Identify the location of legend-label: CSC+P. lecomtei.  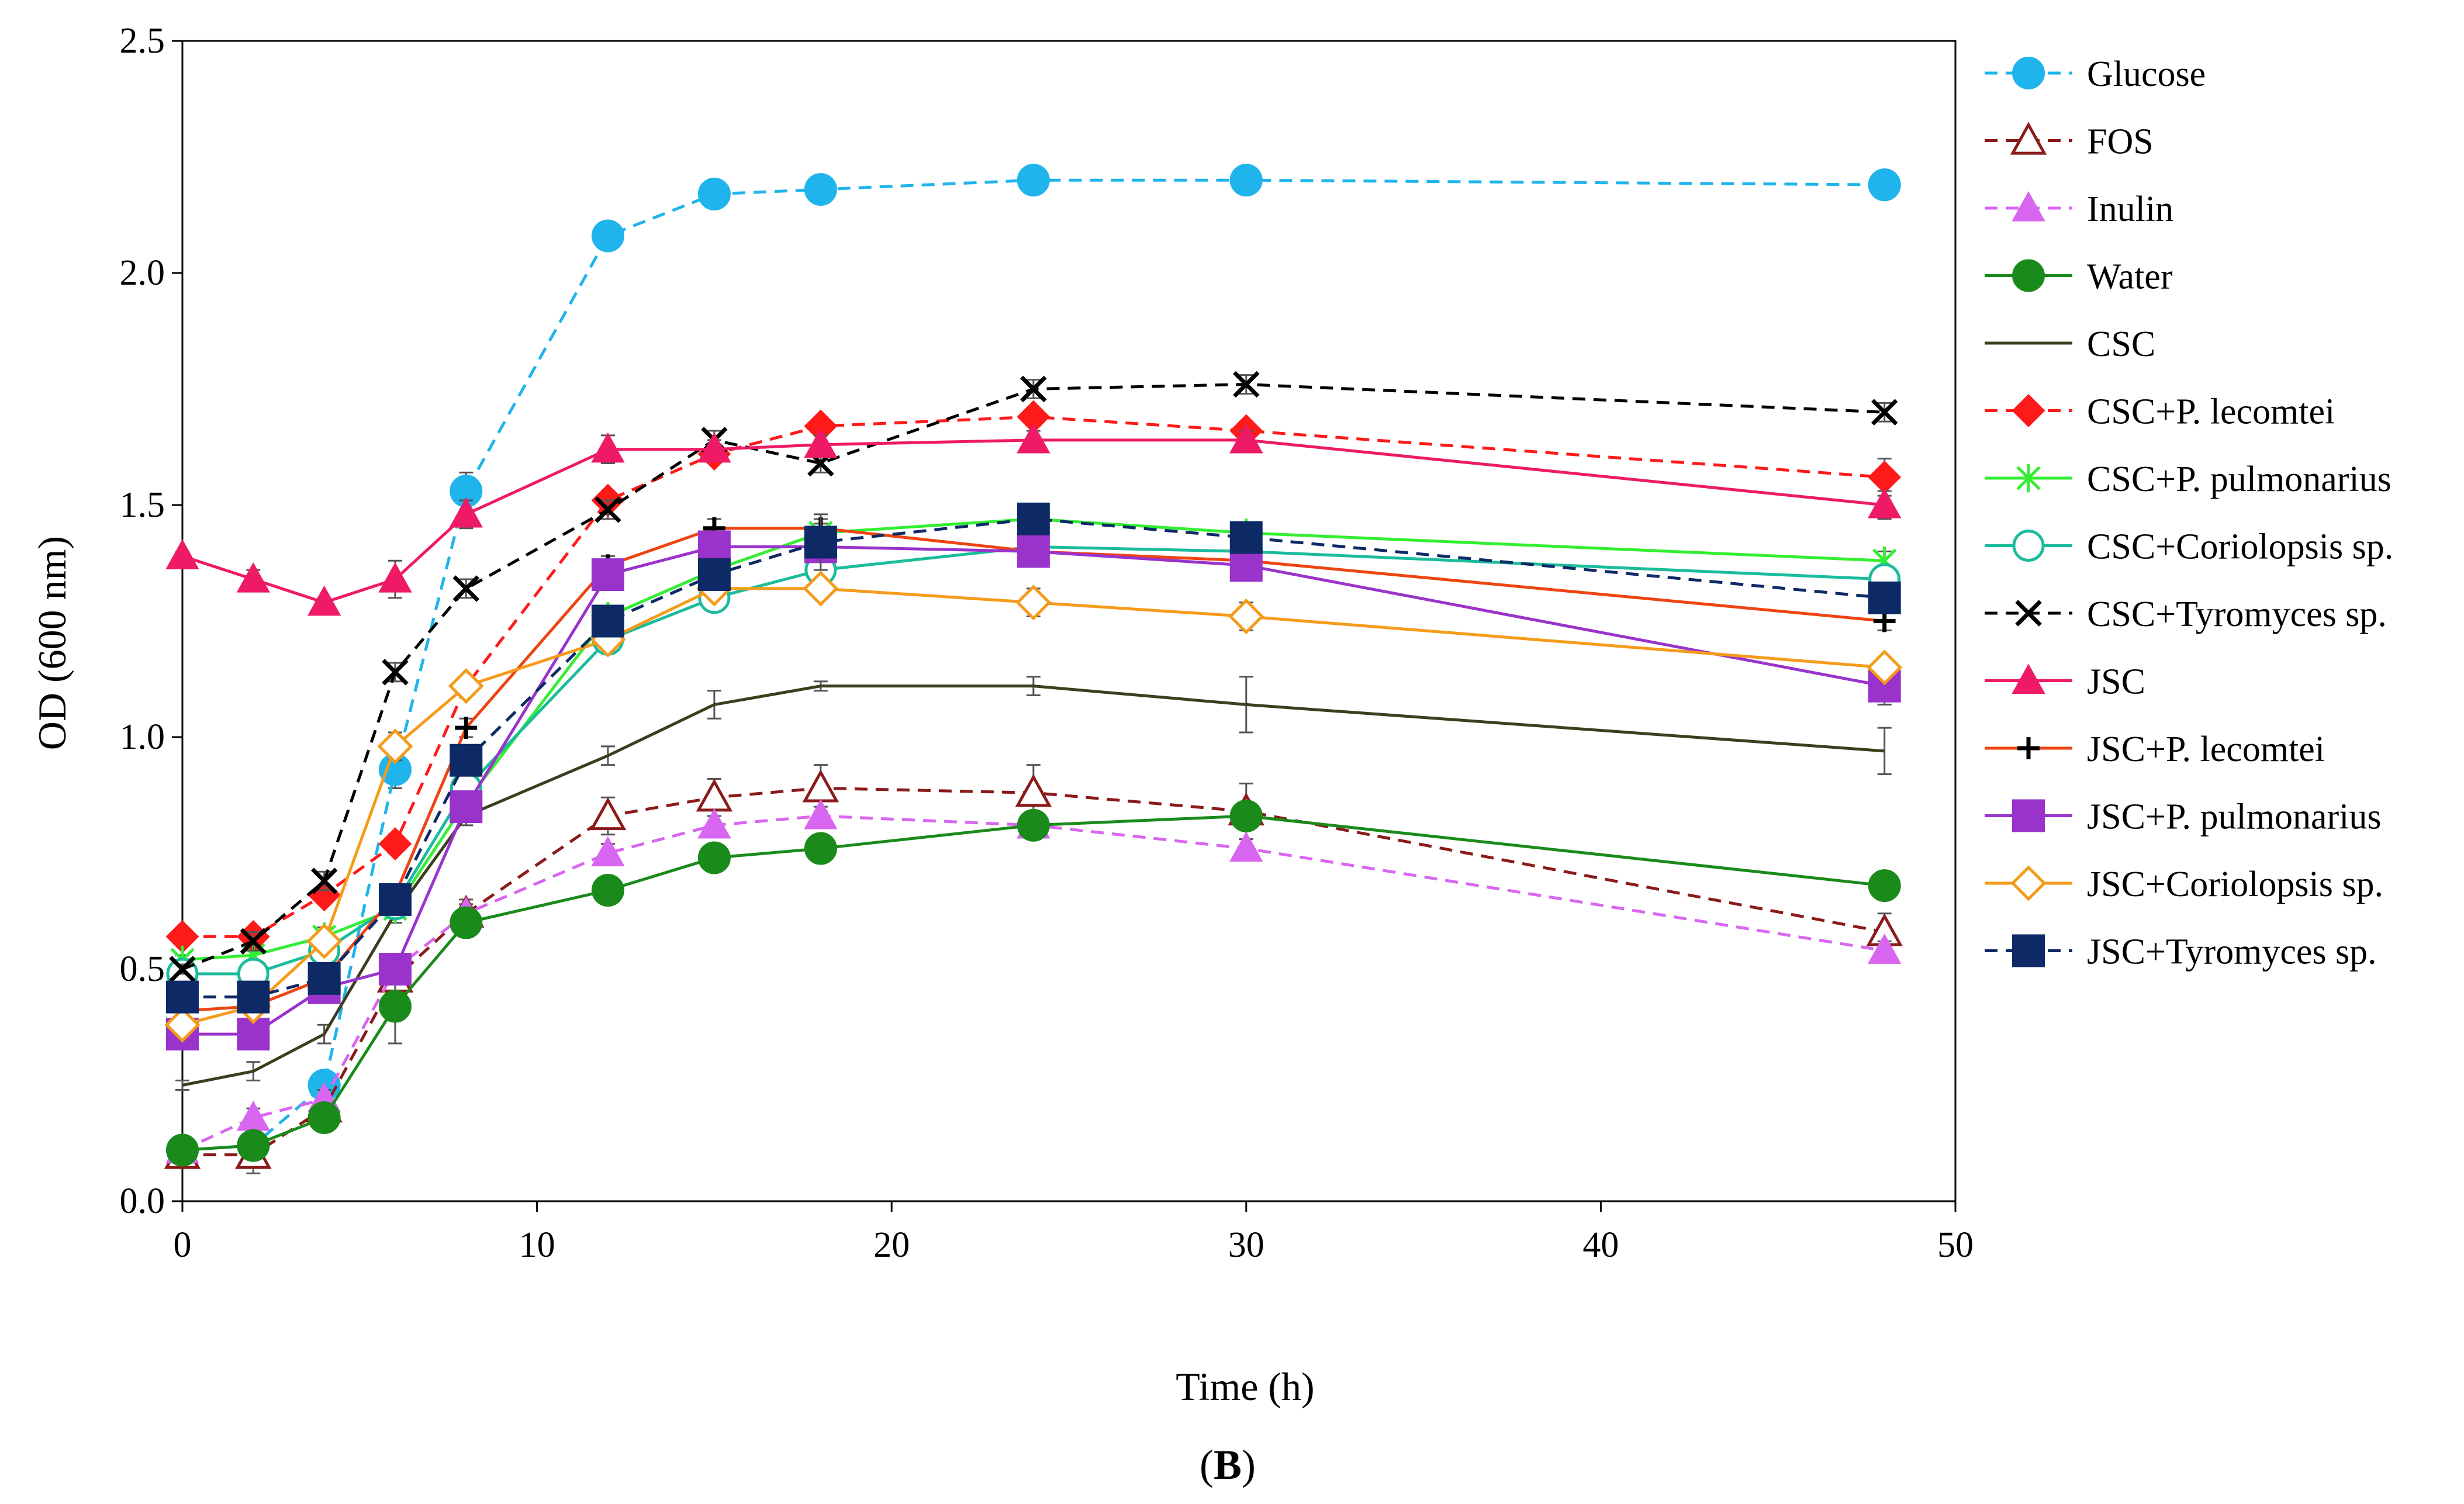
(2211, 412).